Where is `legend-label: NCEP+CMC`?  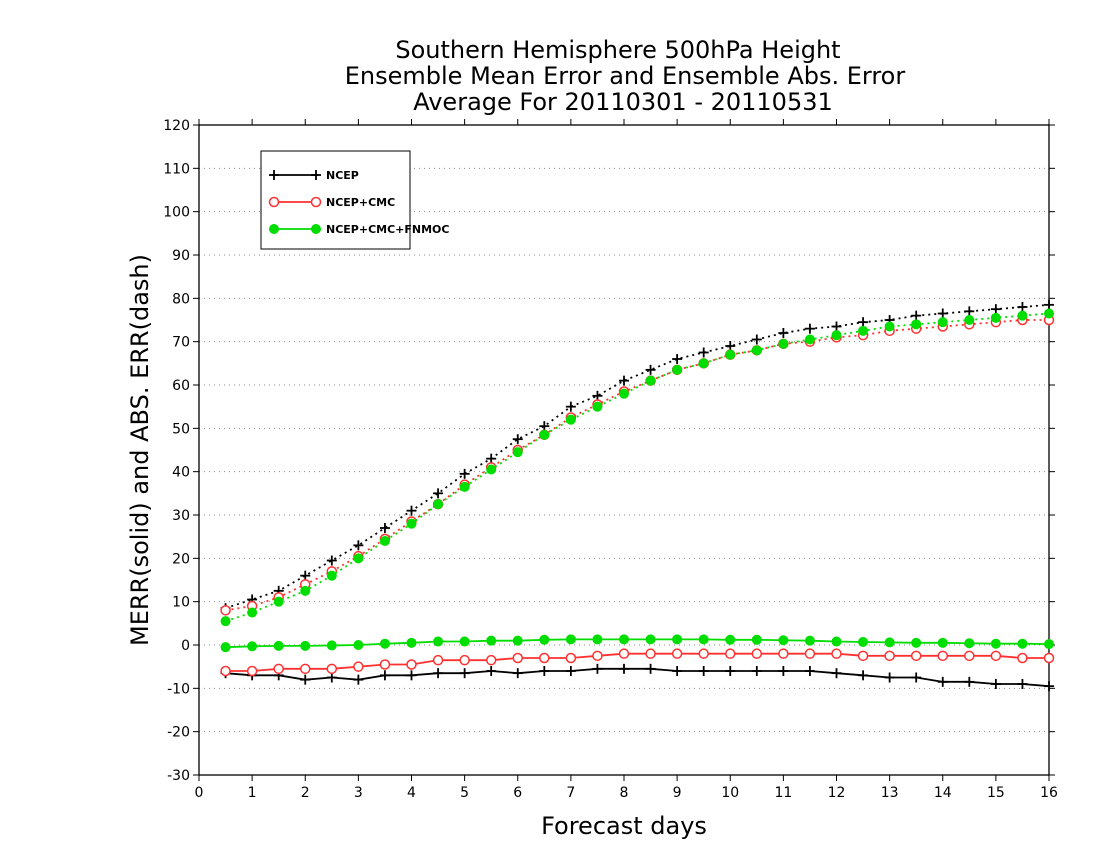
legend-label: NCEP+CMC is located at coordinates (360, 202).